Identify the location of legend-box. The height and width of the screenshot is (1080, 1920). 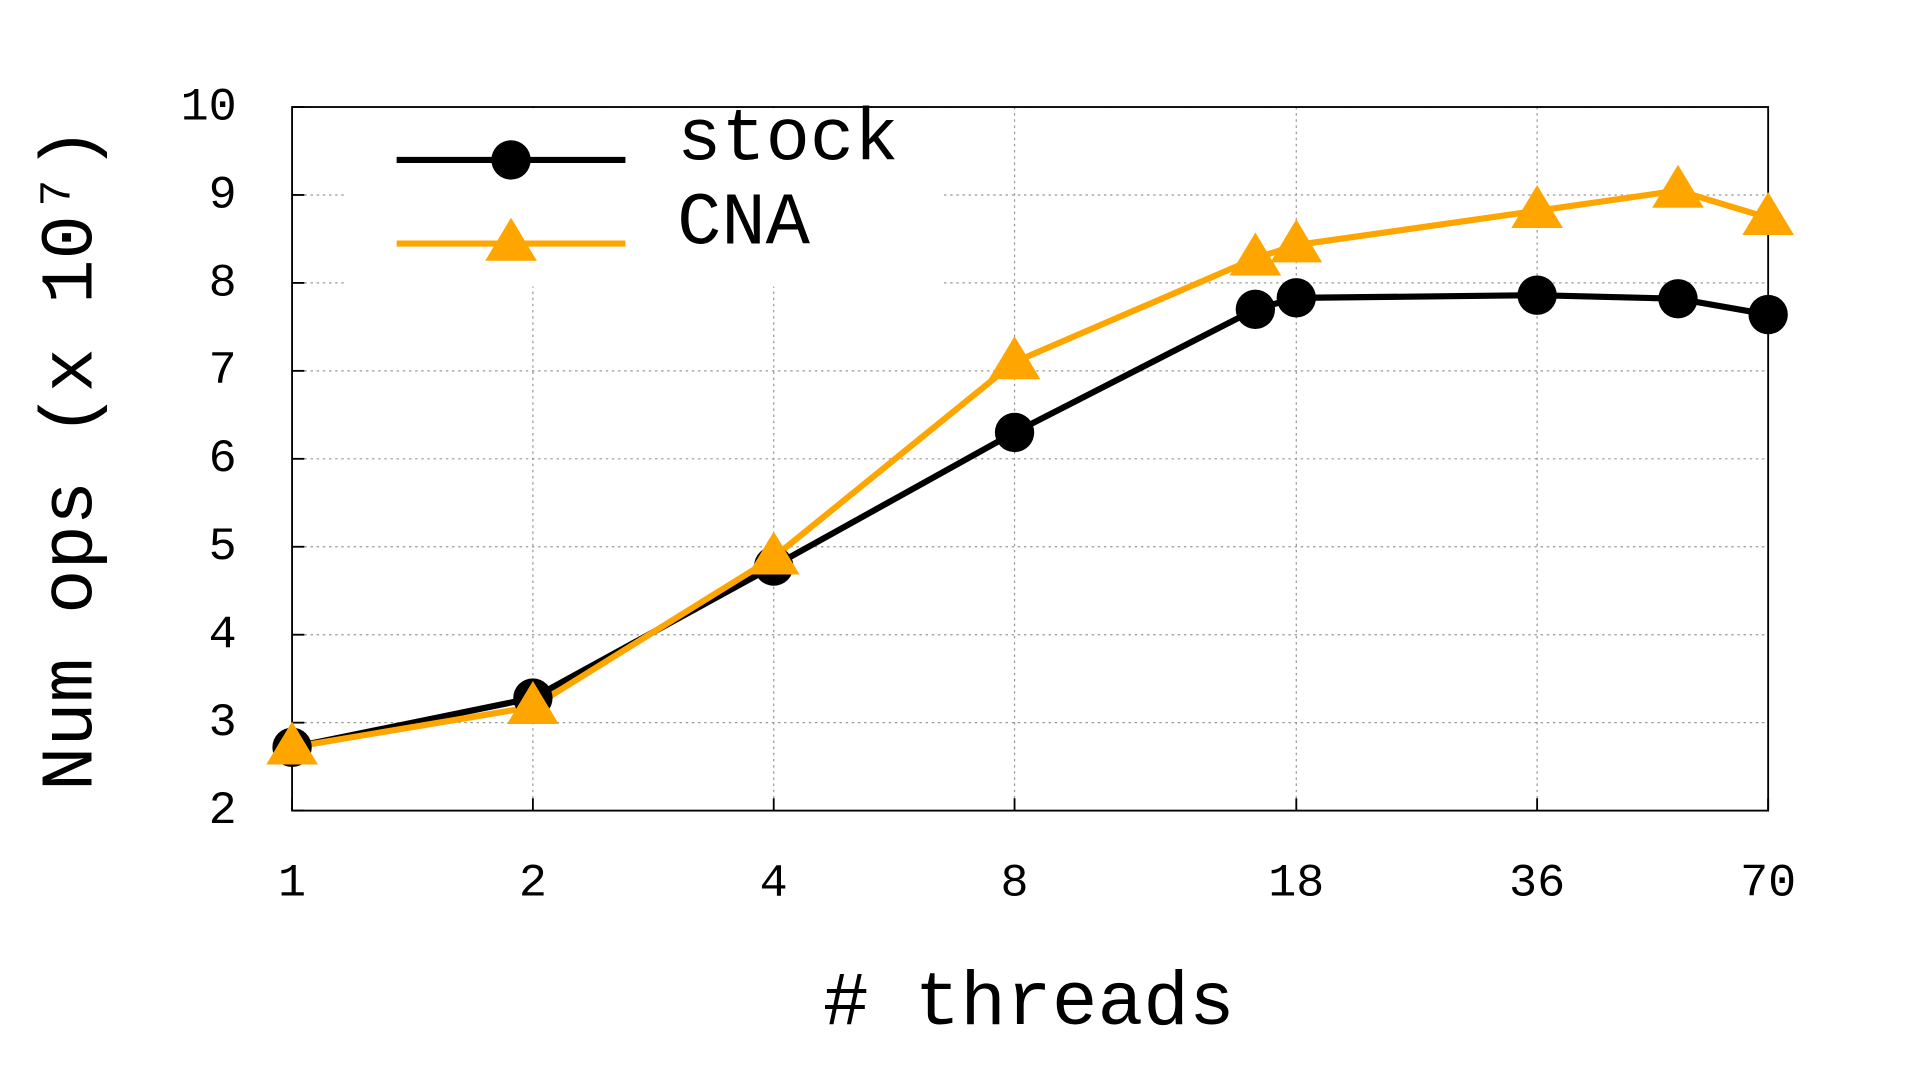
(646, 197).